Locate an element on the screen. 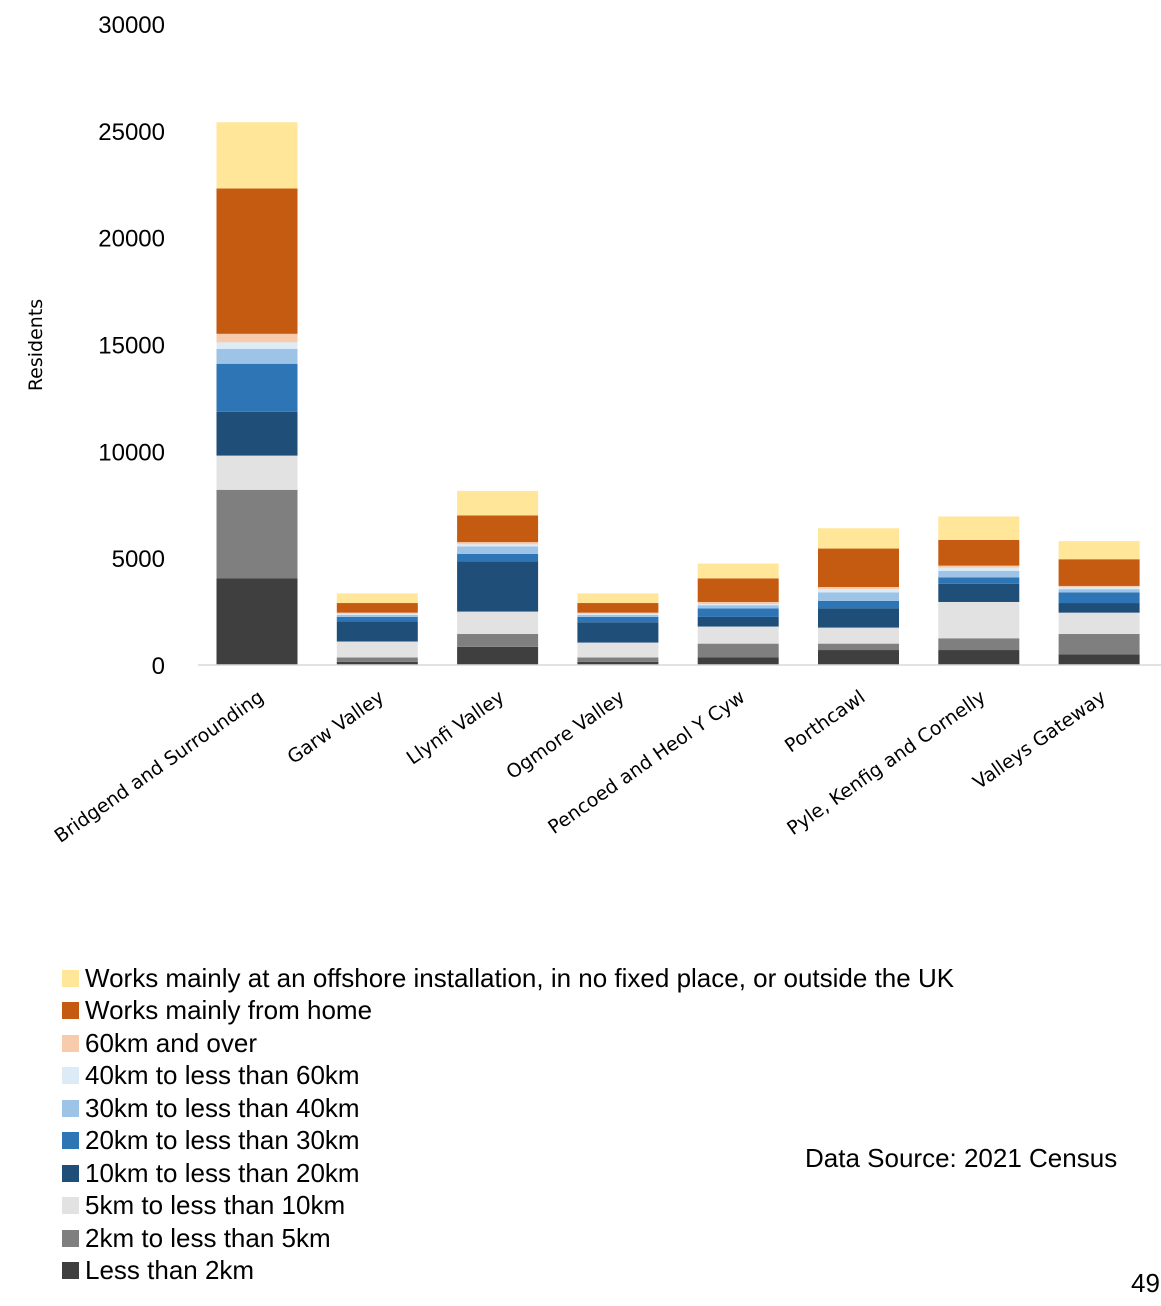 This screenshot has height=1306, width=1161. y-tick-label: 15000 is located at coordinates (131, 346).